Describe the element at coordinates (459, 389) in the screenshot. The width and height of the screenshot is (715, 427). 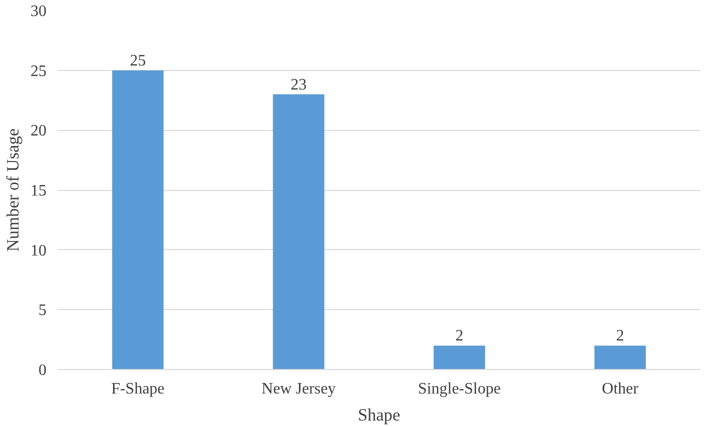
I see `x-tick-label: Single-Slope` at that location.